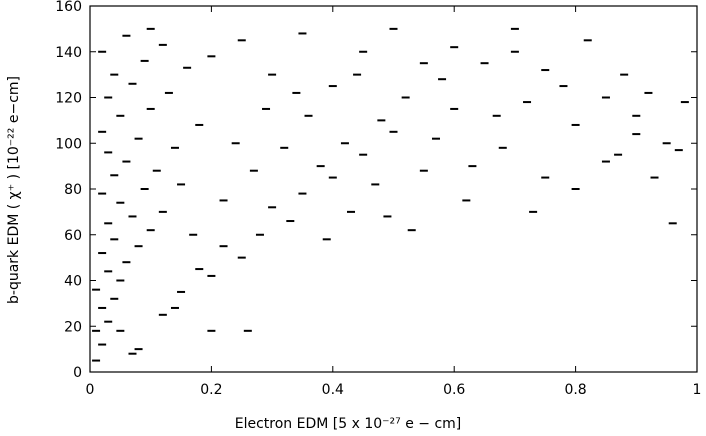  I want to click on x-tick-label: 0.4, so click(333, 390).